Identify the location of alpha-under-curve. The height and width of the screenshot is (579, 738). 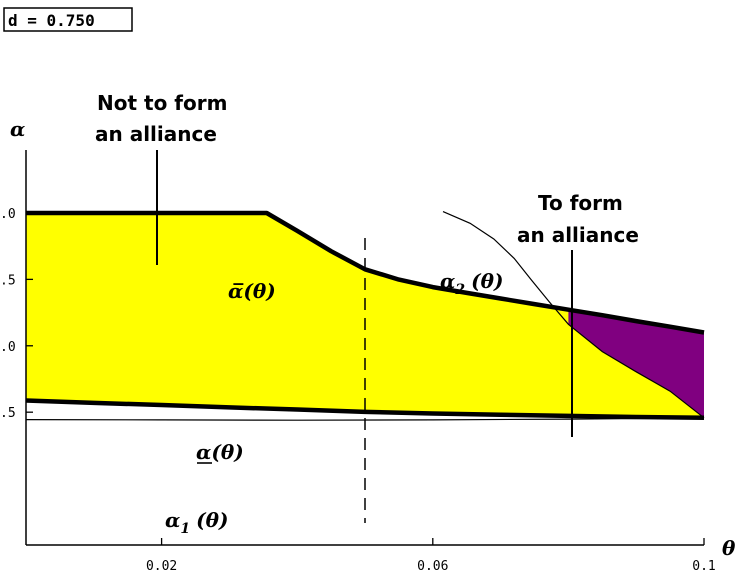
(365, 409).